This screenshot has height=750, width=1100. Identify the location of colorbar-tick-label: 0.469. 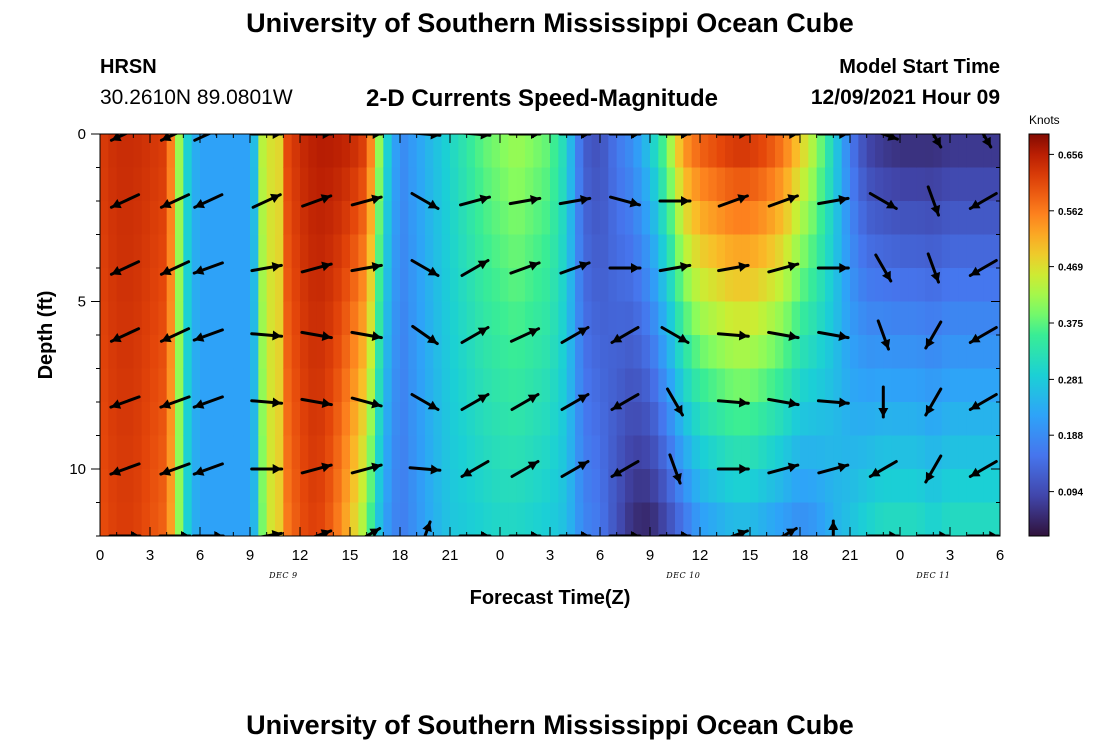
(1070, 268).